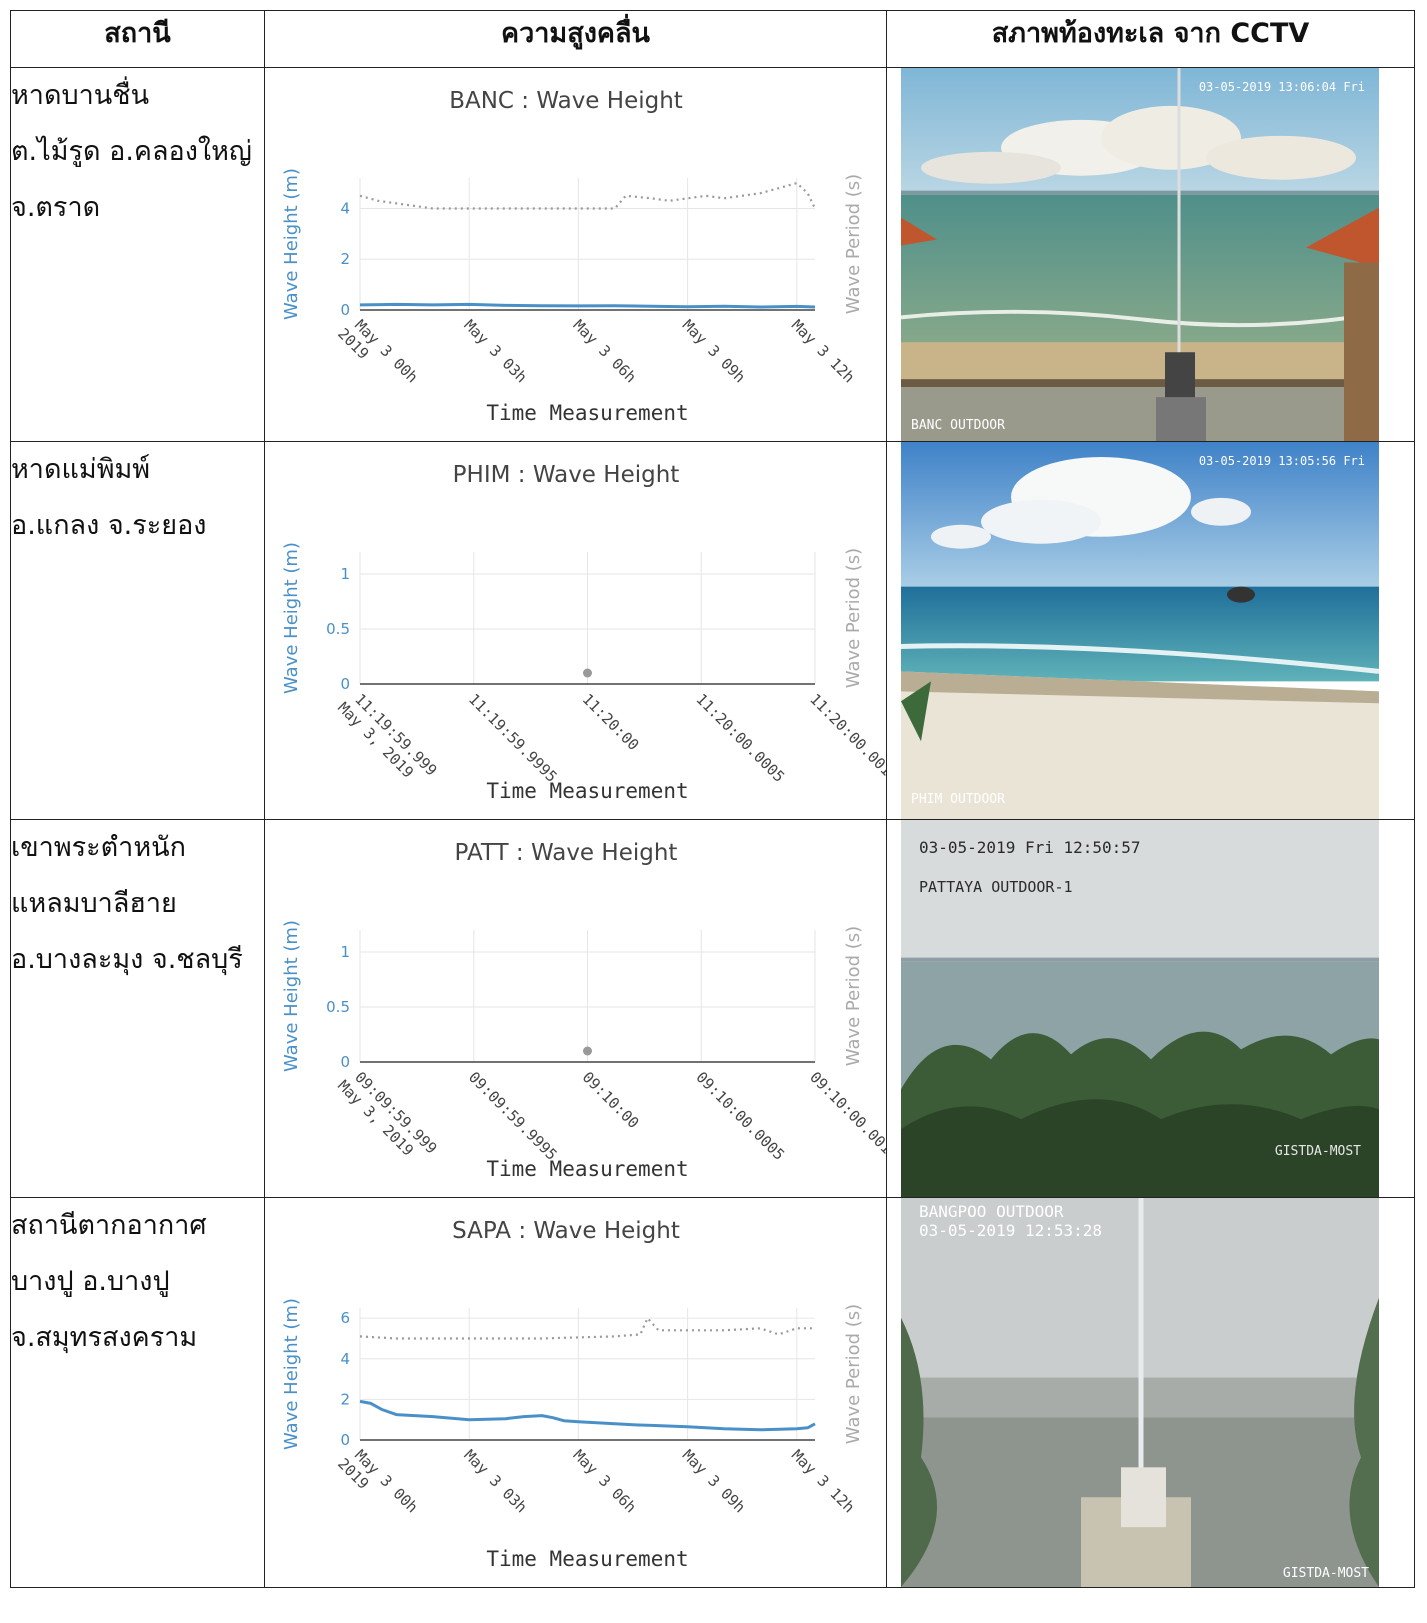  What do you see at coordinates (131, 151) in the screenshot?
I see `station-subdistrict: ต.ไม้รูด อ.คลองใหญ่` at bounding box center [131, 151].